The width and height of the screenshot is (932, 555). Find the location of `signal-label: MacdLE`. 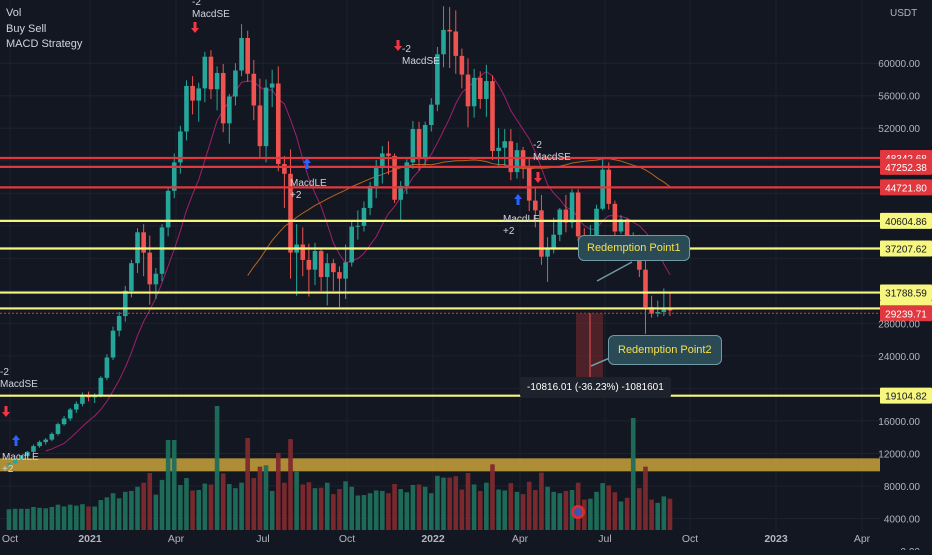

signal-label: MacdLE is located at coordinates (521, 219).